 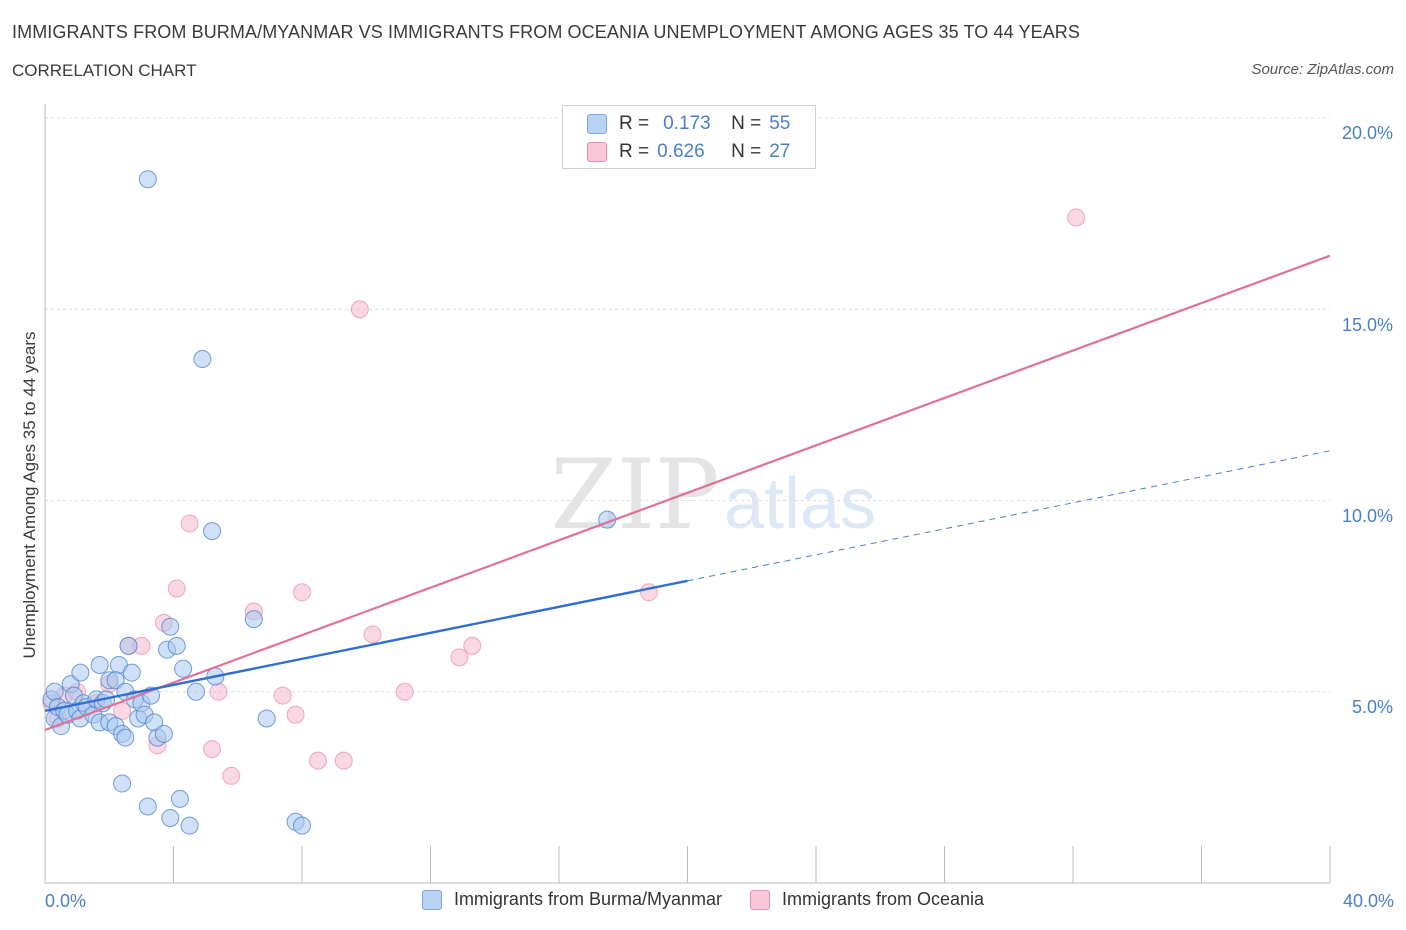 I want to click on r-value: 0.173, so click(x=687, y=123).